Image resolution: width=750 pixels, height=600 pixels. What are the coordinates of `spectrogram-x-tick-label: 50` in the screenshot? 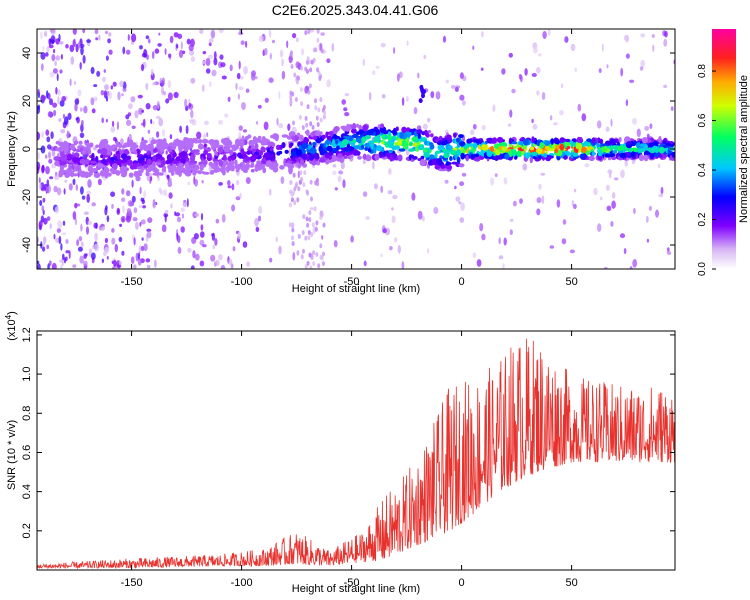 It's located at (571, 282).